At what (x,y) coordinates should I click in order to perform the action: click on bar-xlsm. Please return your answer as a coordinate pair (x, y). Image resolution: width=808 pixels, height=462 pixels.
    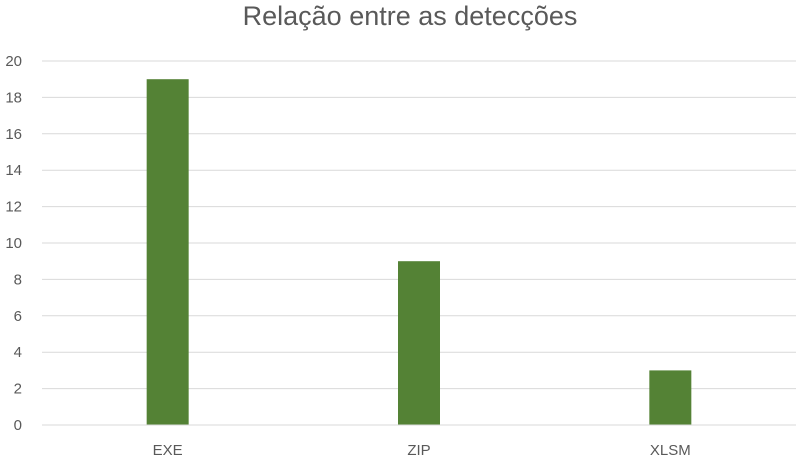
    Looking at the image, I should click on (670, 397).